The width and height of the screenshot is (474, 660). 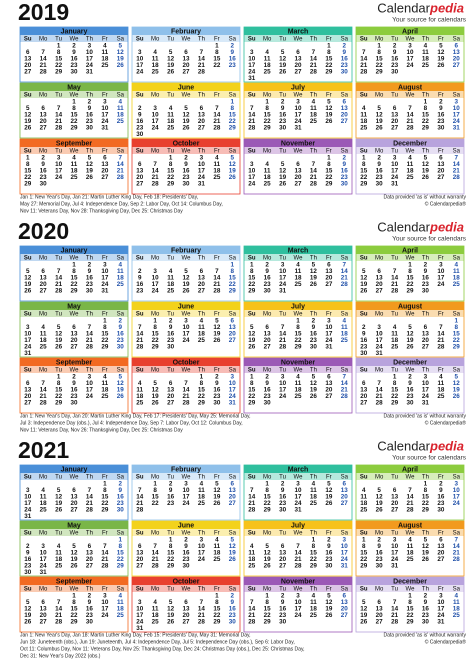 I want to click on brand-name: Calendar, so click(x=403, y=226).